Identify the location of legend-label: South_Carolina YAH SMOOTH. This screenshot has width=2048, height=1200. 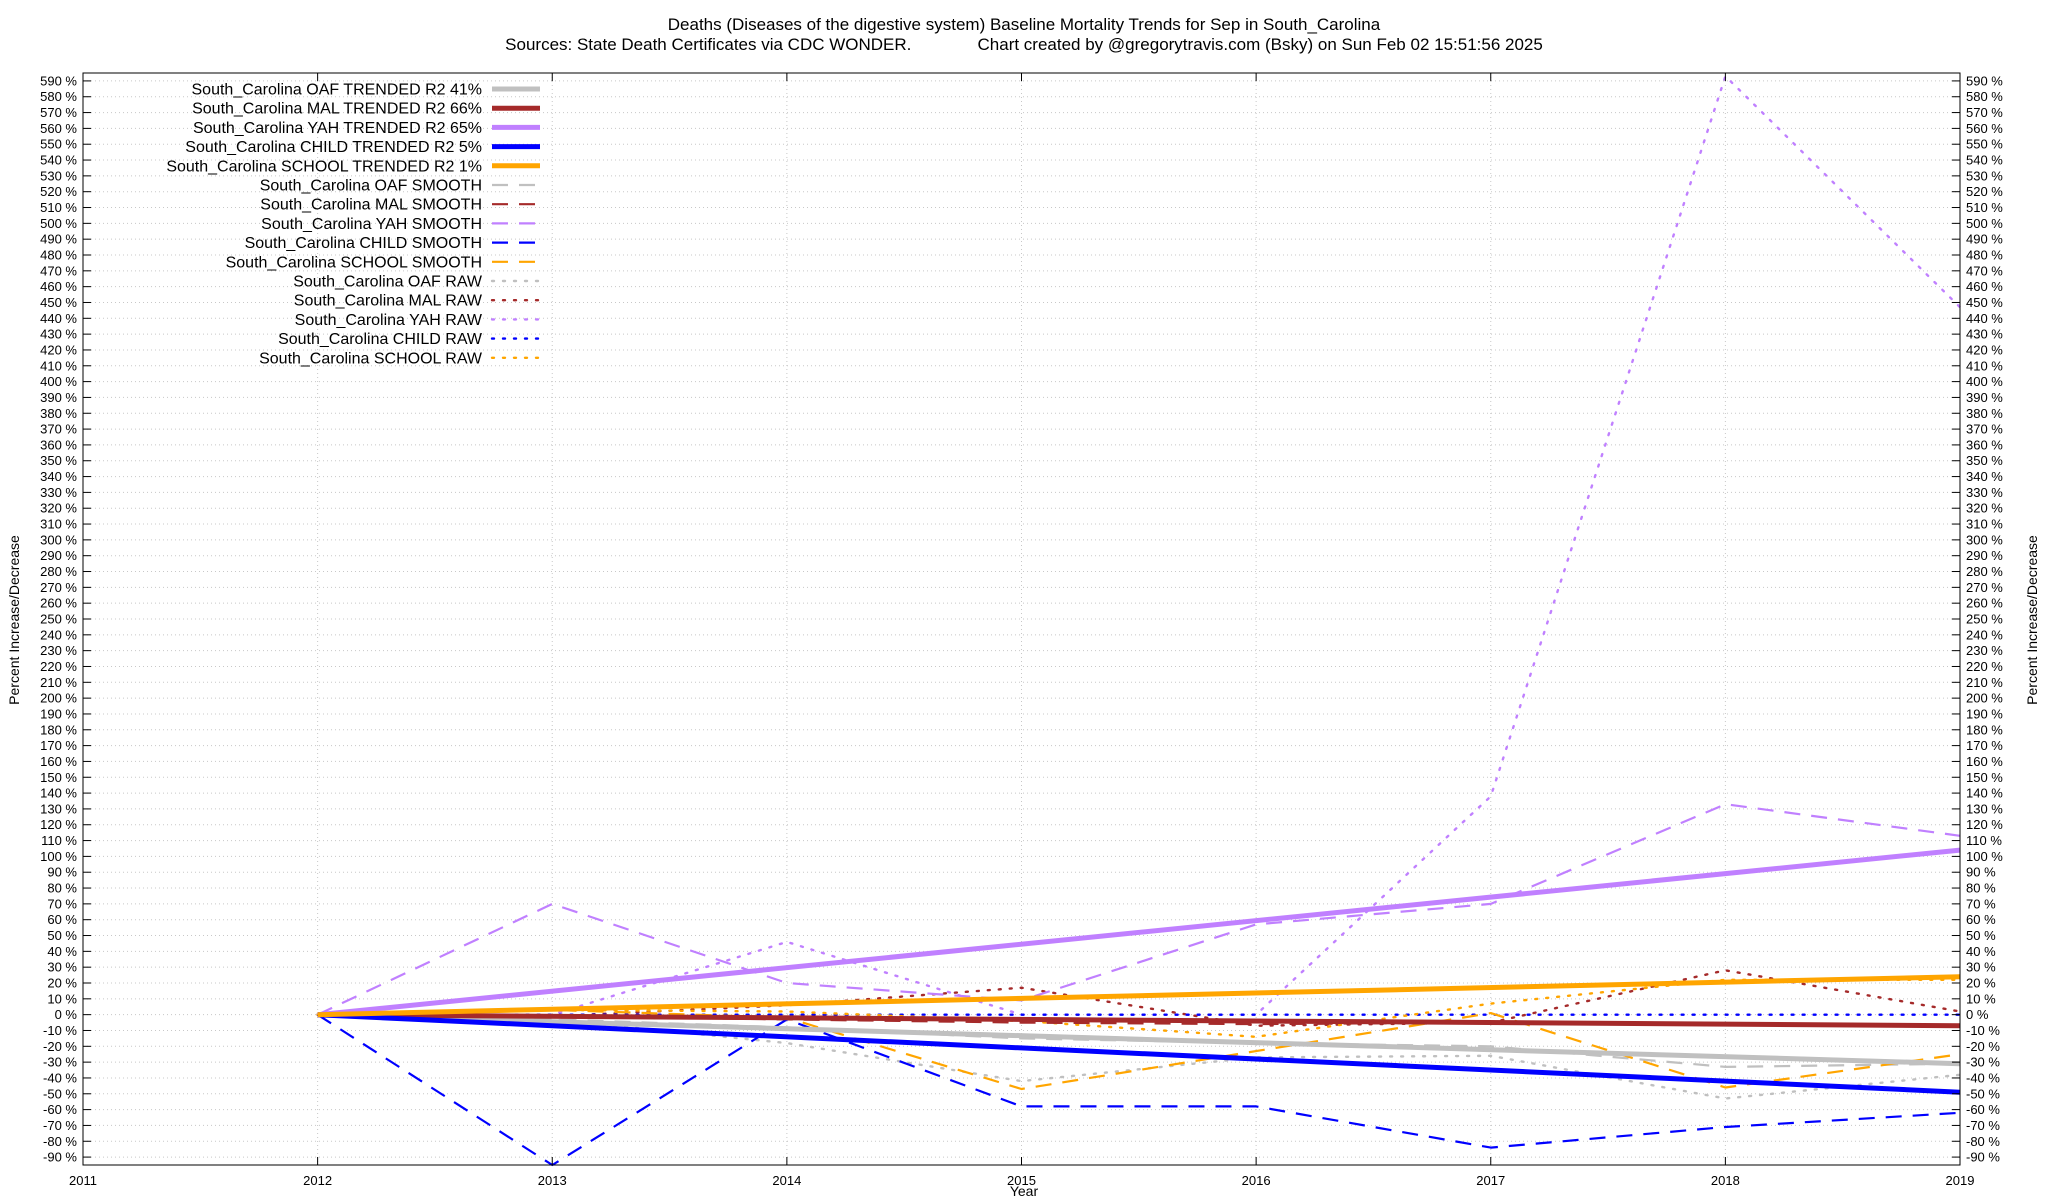
(371, 224).